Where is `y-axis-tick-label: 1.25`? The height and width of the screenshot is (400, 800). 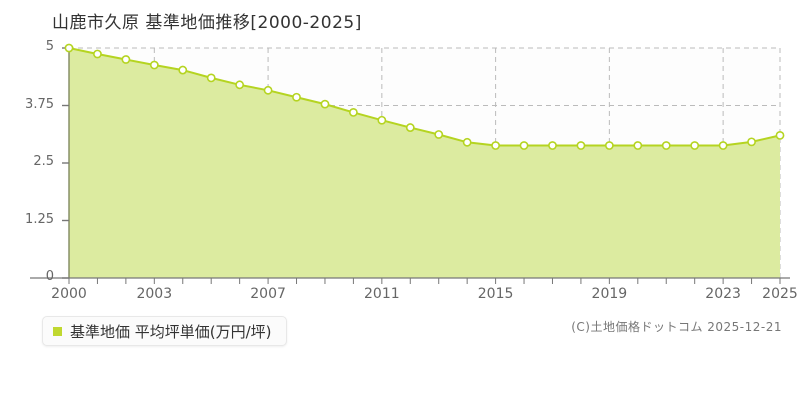 y-axis-tick-label: 1.25 is located at coordinates (39, 219).